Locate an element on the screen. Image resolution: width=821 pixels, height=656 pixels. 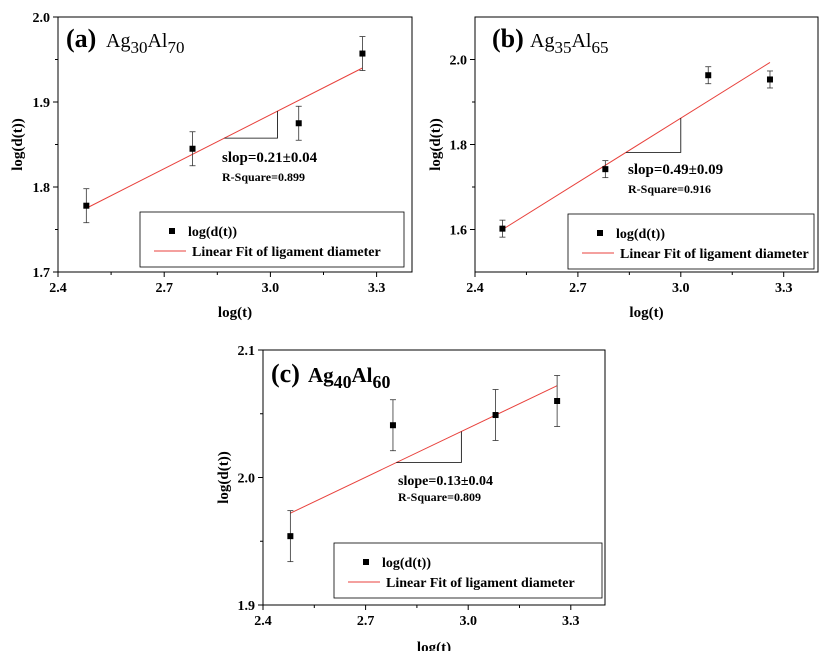
title-sub2: 65 is located at coordinates (599, 47).